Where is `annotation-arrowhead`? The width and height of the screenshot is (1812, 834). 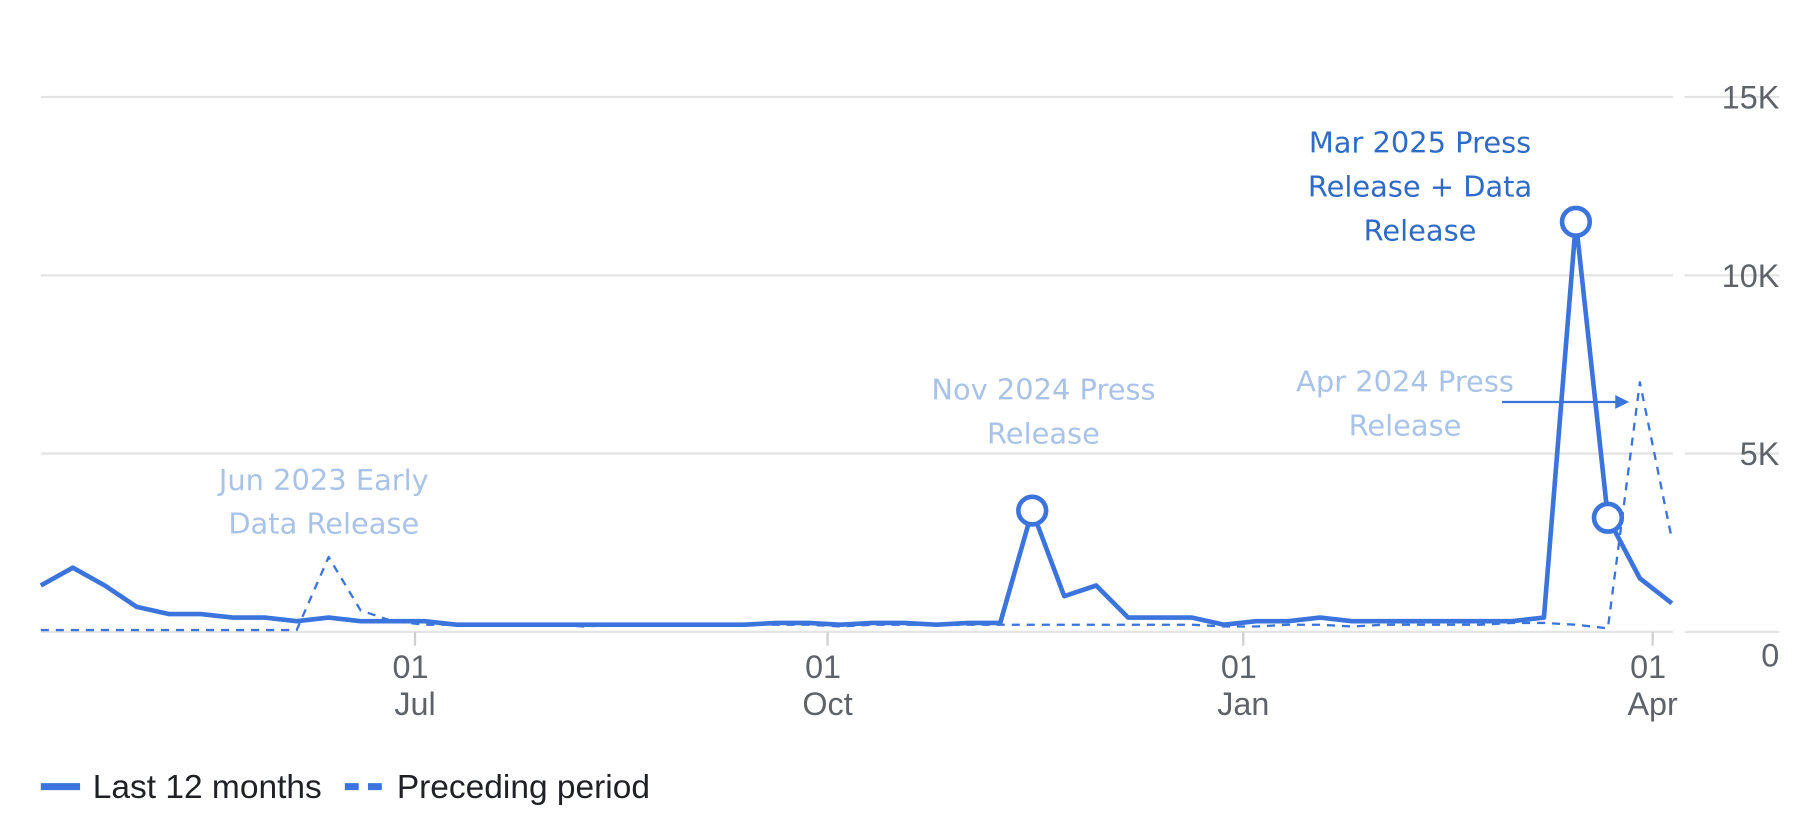 annotation-arrowhead is located at coordinates (1622, 402).